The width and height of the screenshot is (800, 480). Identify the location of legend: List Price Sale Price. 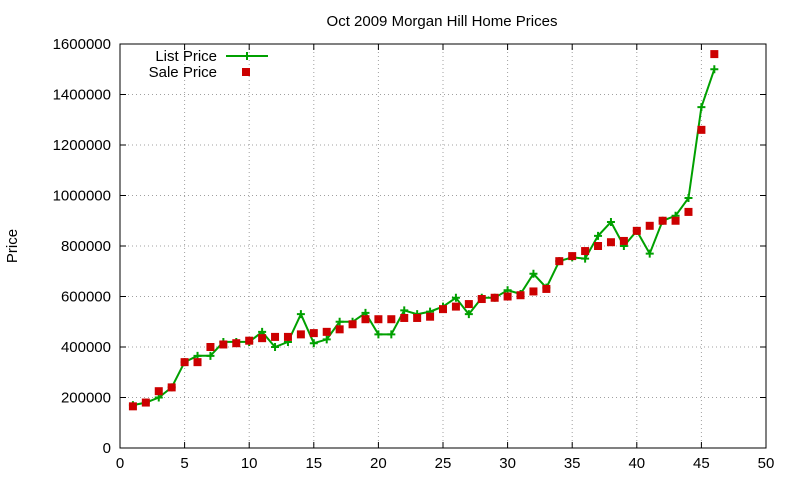
(208, 64).